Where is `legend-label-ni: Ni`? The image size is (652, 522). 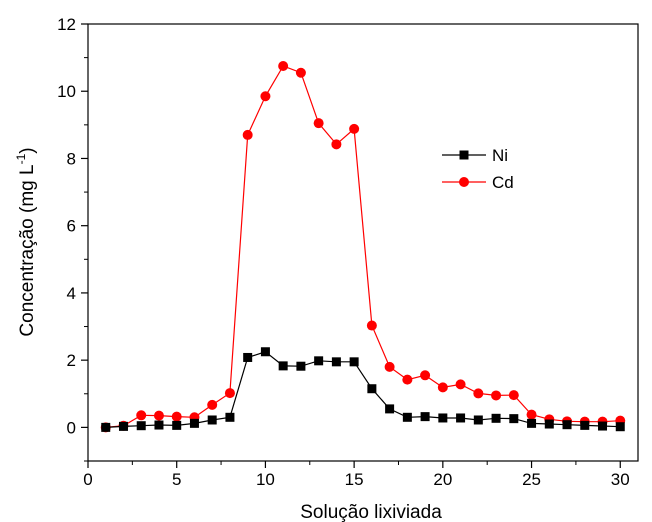 legend-label-ni: Ni is located at coordinates (500, 155).